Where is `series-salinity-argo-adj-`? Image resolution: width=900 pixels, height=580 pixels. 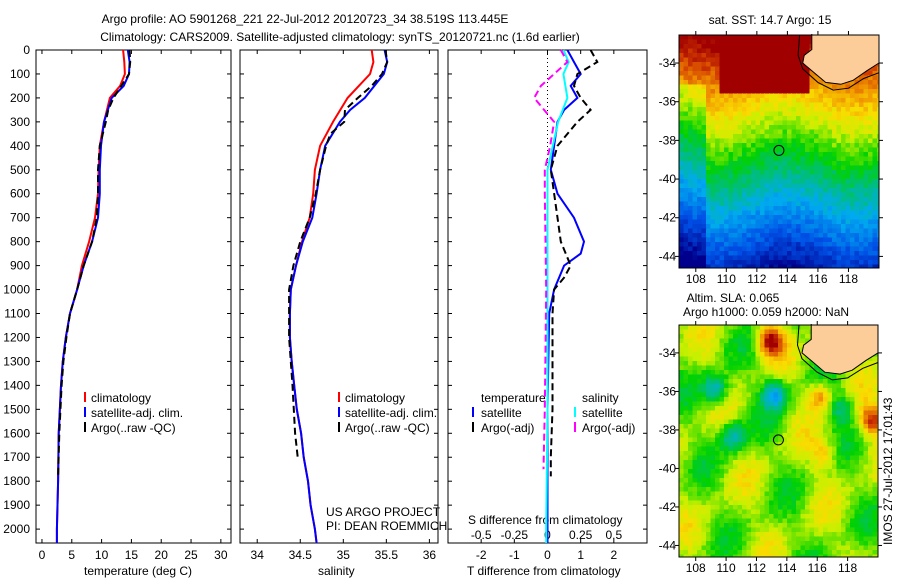 series-salinity-argo-adj- is located at coordinates (550, 259).